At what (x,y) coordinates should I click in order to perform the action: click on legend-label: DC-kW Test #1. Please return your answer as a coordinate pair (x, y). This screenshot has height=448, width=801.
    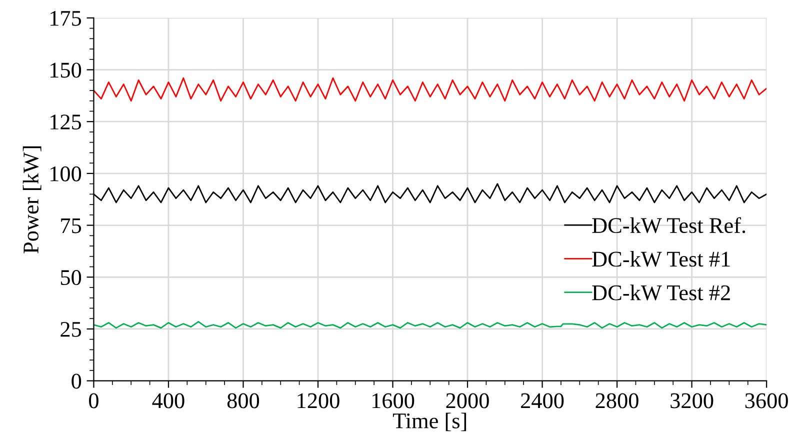
    Looking at the image, I should click on (661, 259).